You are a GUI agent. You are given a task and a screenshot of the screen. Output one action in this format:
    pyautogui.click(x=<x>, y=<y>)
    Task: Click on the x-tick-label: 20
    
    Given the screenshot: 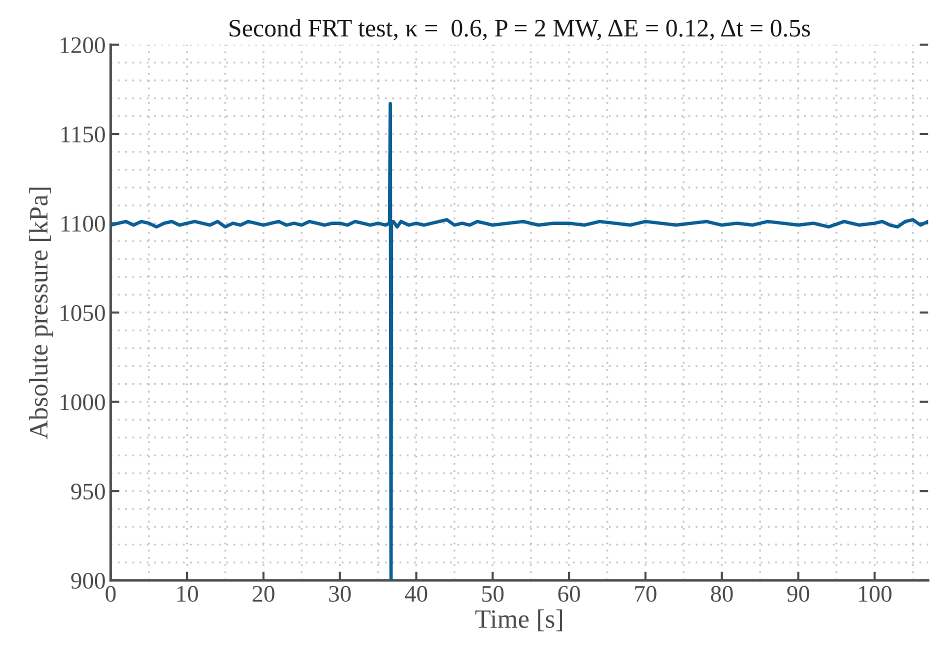 What is the action you would take?
    pyautogui.click(x=263, y=594)
    